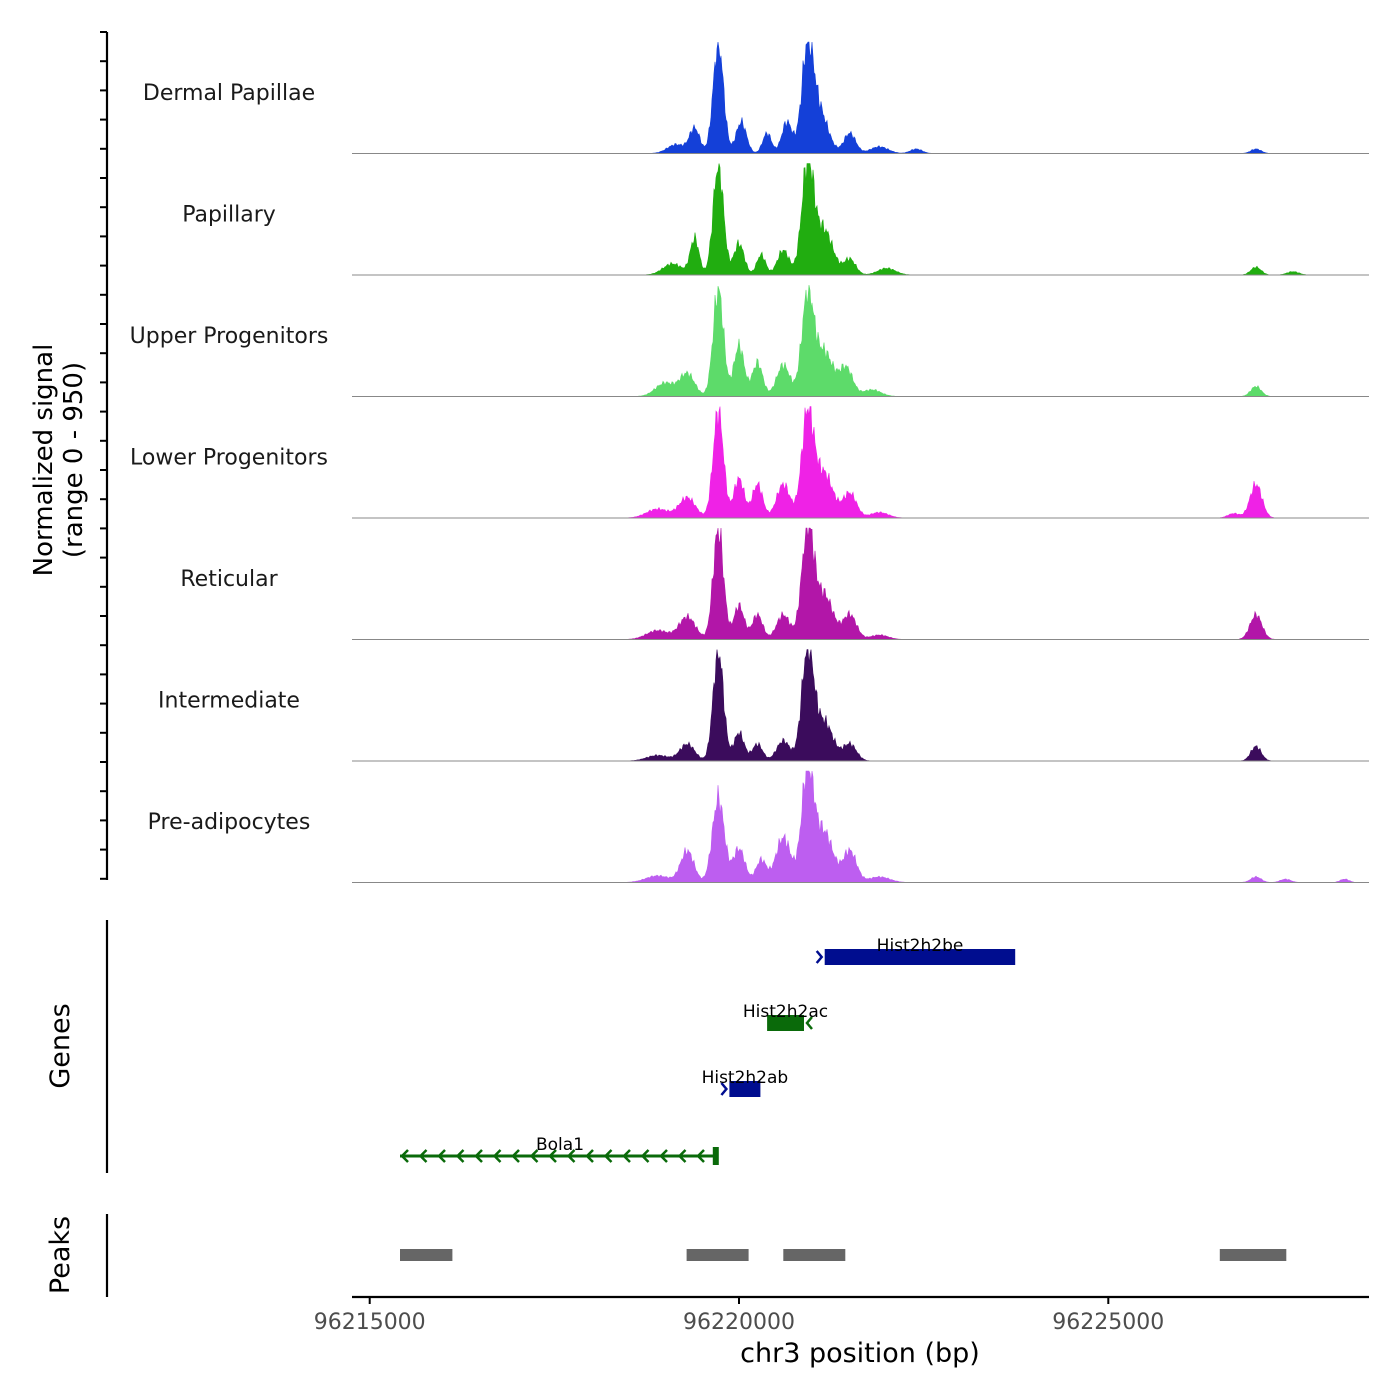 The image size is (1400, 1400). What do you see at coordinates (229, 336) in the screenshot?
I see `track-label: Upper Progenitors` at bounding box center [229, 336].